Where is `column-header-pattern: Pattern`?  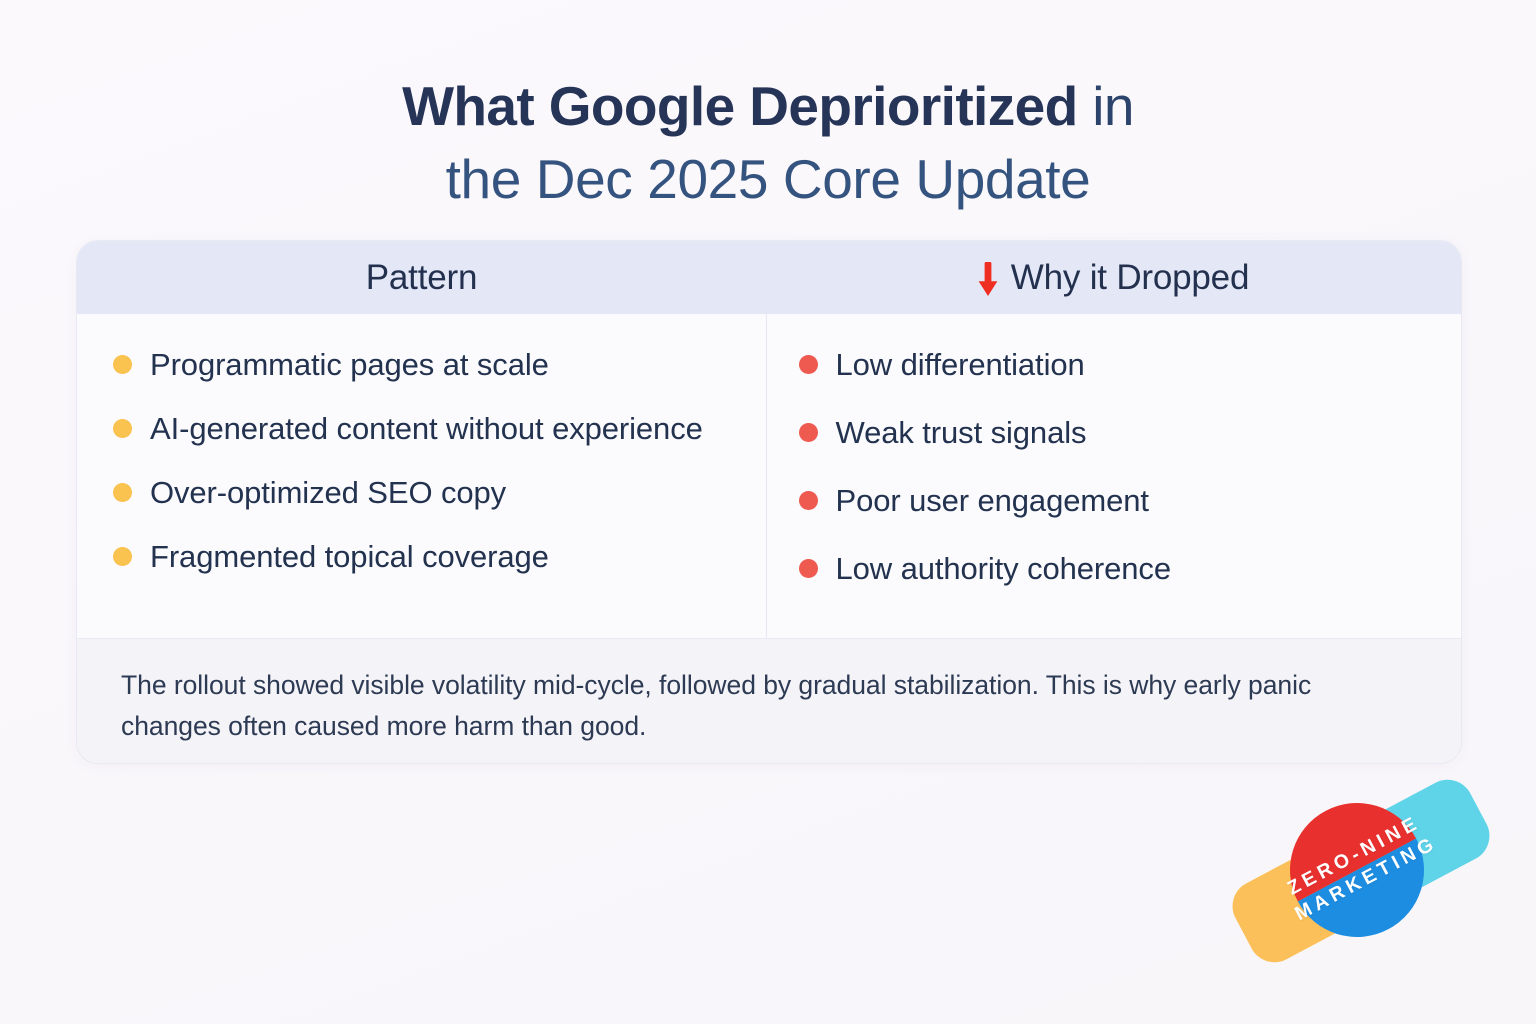
column-header-pattern: Pattern is located at coordinates (421, 277).